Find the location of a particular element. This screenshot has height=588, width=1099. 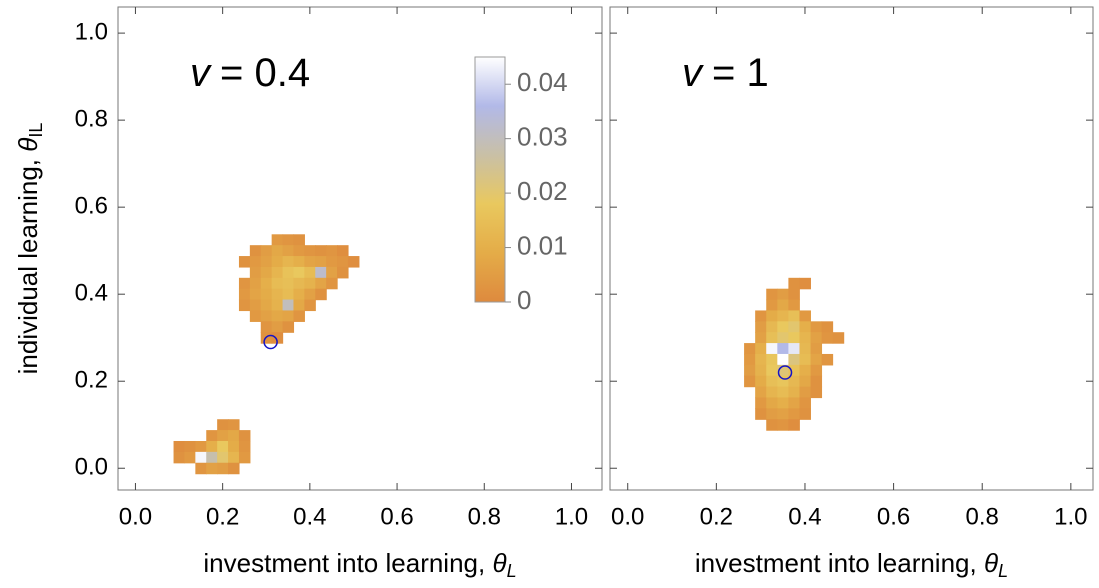

y-label-text: individual learning, is located at coordinates (28, 263).